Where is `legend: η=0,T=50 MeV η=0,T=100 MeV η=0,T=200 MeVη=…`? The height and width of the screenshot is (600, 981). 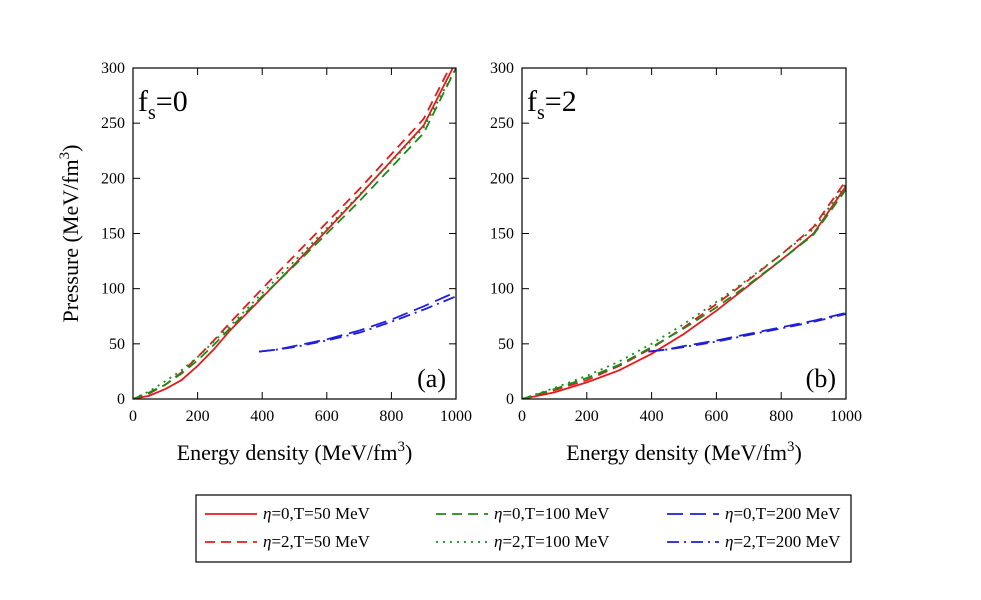 legend: η=0,T=50 MeV η=0,T=100 MeV η=0,T=200 MeVη=… is located at coordinates (523, 528).